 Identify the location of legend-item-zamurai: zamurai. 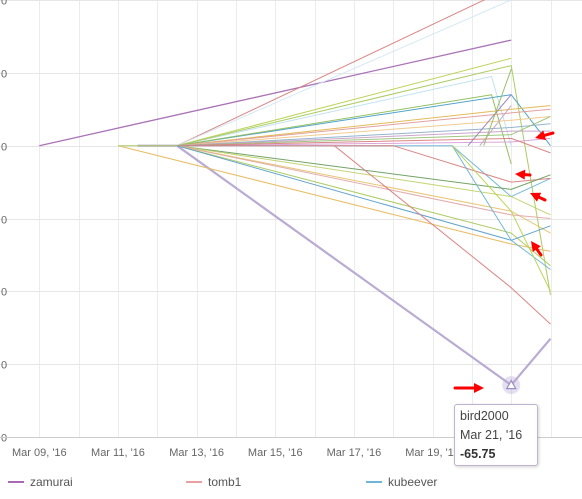
(40, 482).